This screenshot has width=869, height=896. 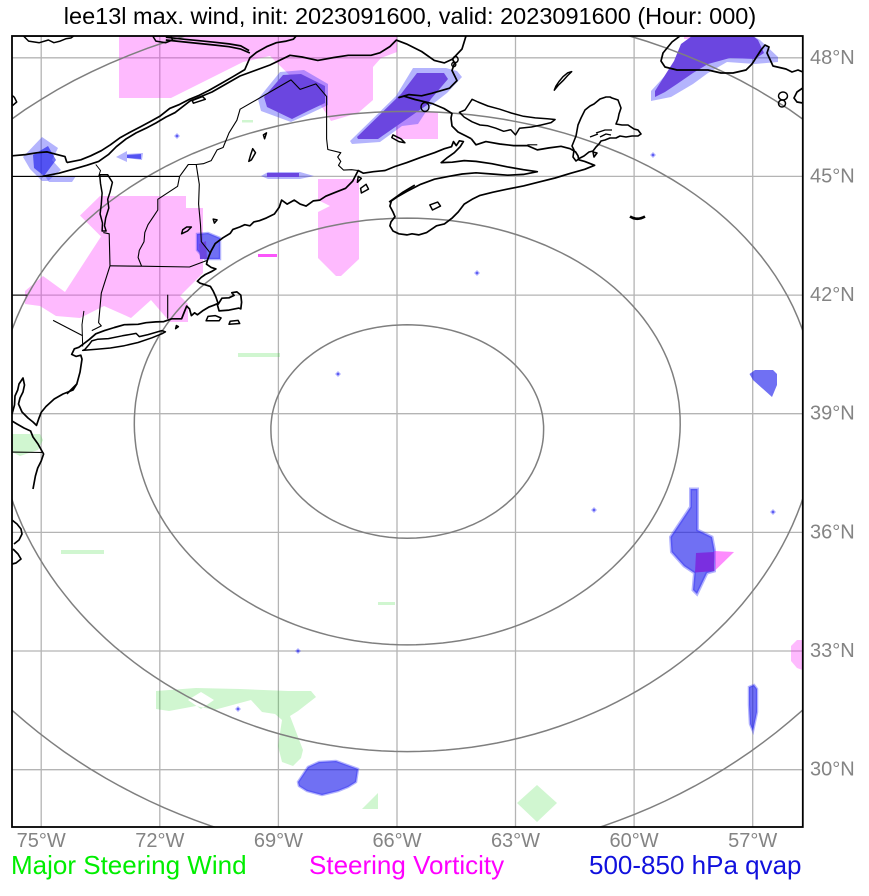 I want to click on svg-text: Major Steering Wind, so click(x=129, y=865).